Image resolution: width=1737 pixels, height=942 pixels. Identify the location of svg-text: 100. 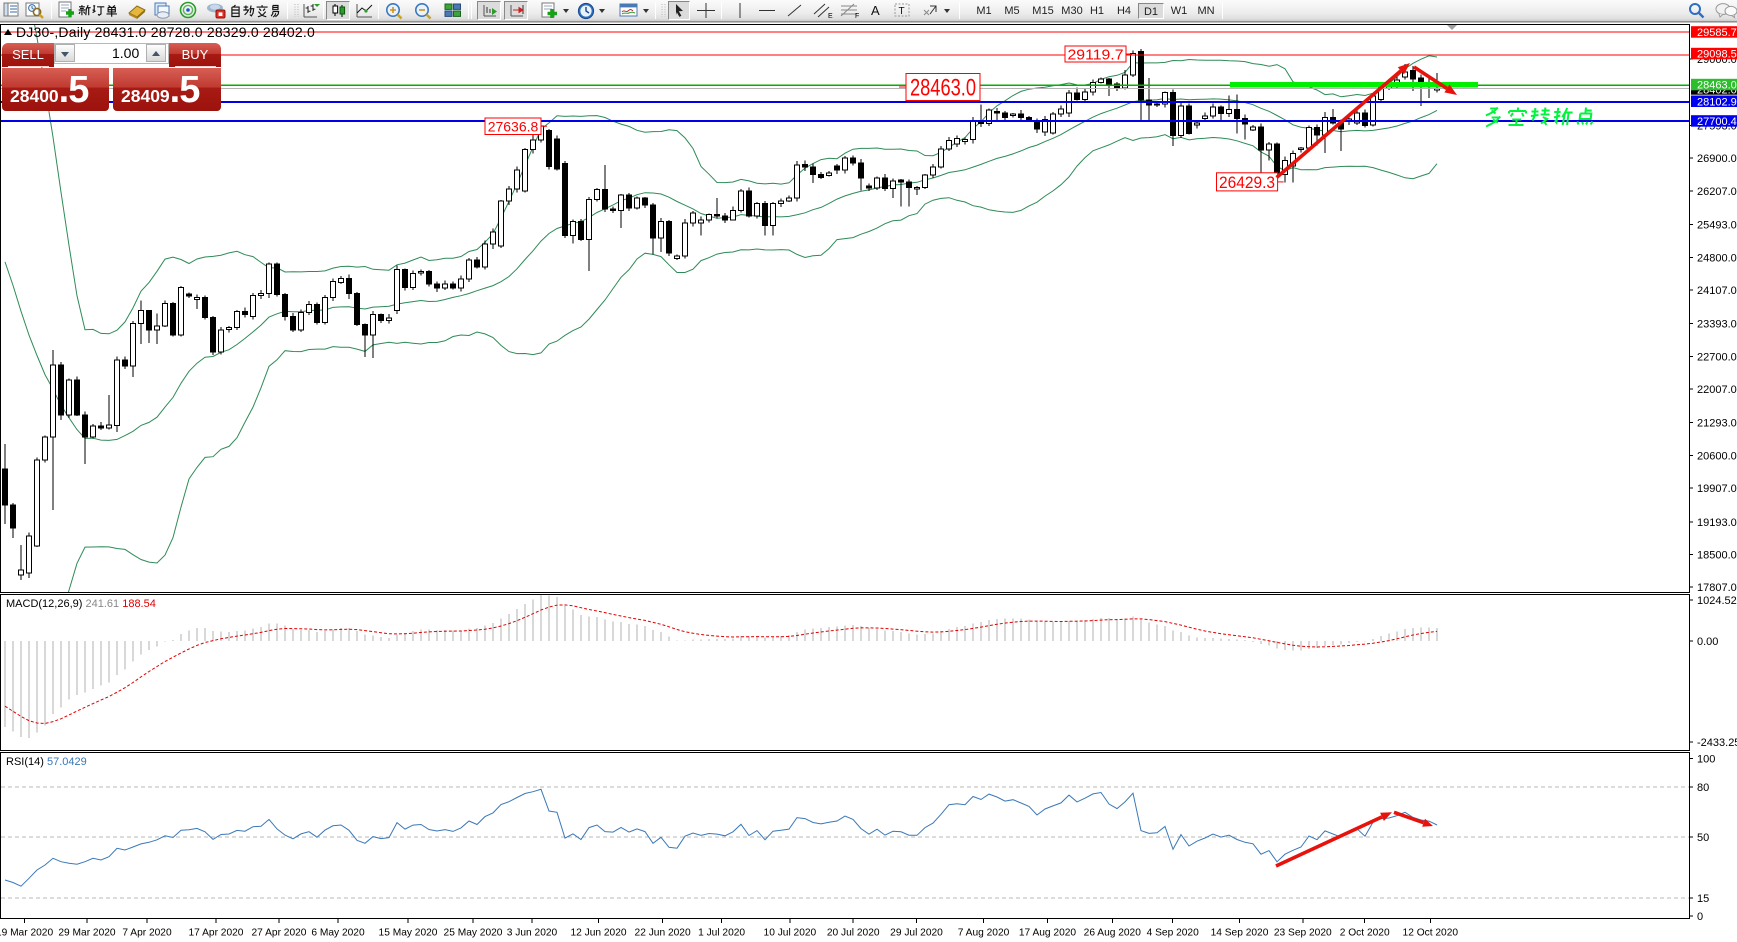
(1706, 759).